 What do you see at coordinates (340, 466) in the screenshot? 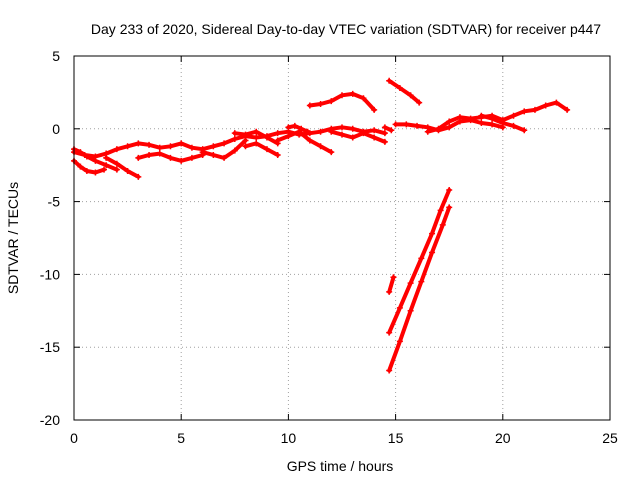
I see `x-axis-label: GPS time / hours` at bounding box center [340, 466].